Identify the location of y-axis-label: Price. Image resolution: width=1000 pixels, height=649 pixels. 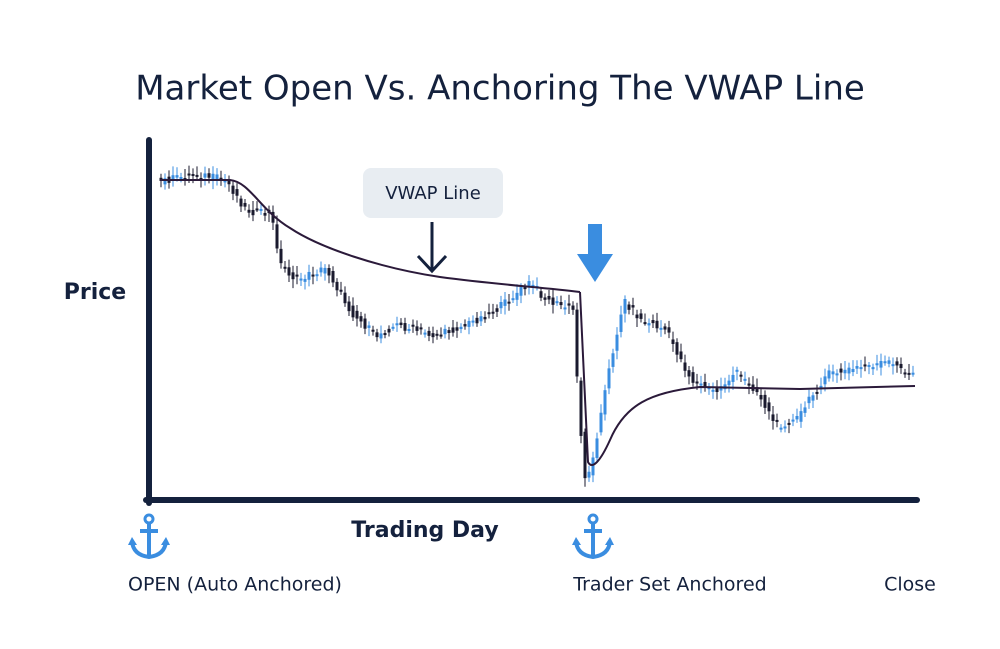
(95, 292).